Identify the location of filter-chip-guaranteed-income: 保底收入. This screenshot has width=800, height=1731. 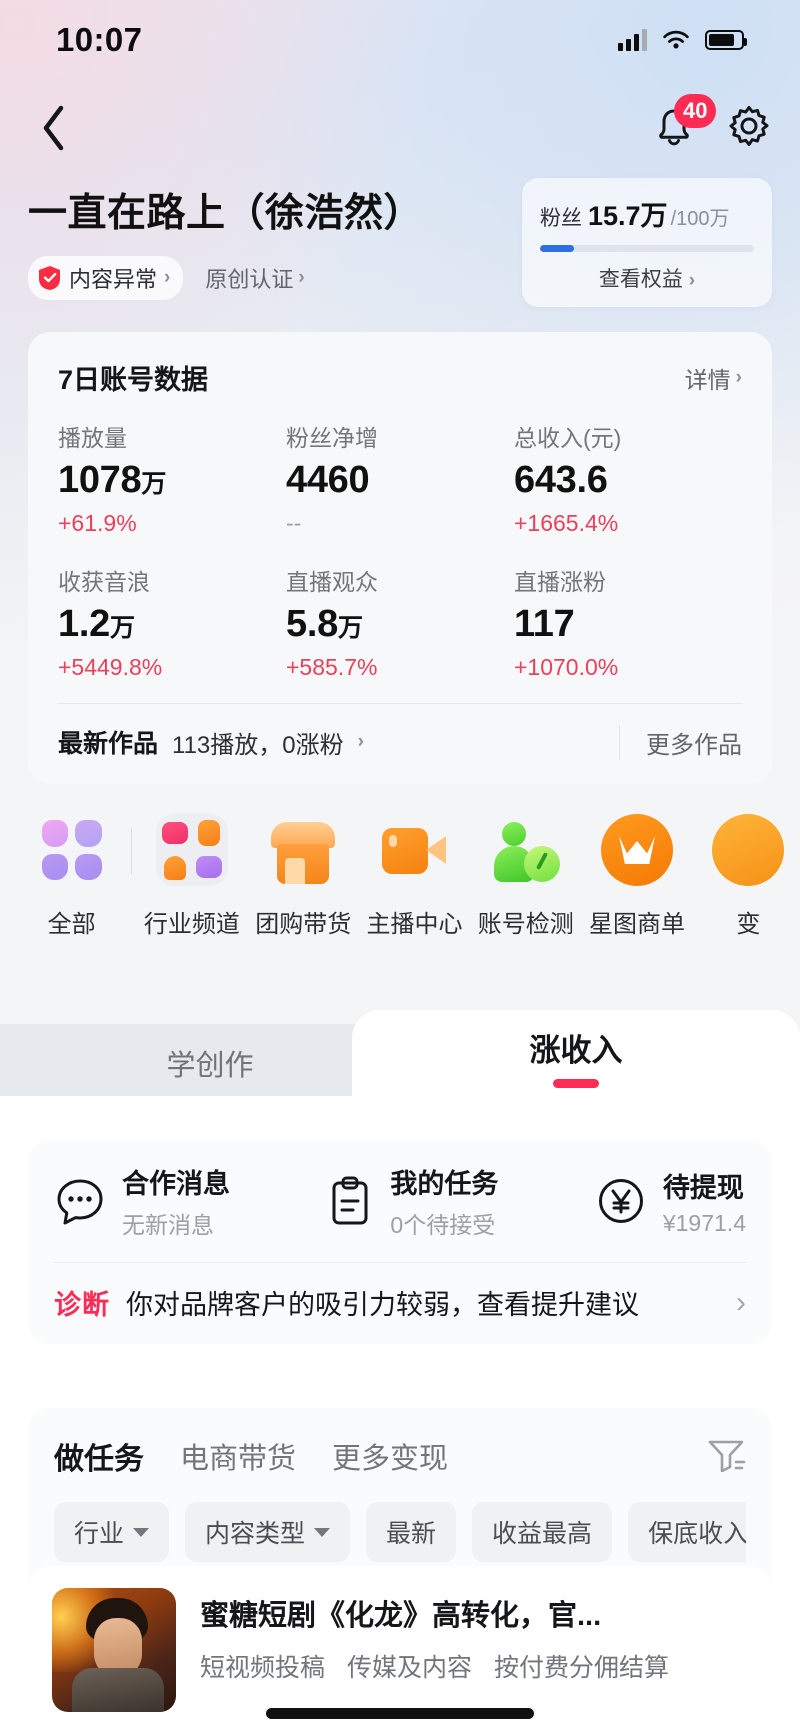
(687, 1532).